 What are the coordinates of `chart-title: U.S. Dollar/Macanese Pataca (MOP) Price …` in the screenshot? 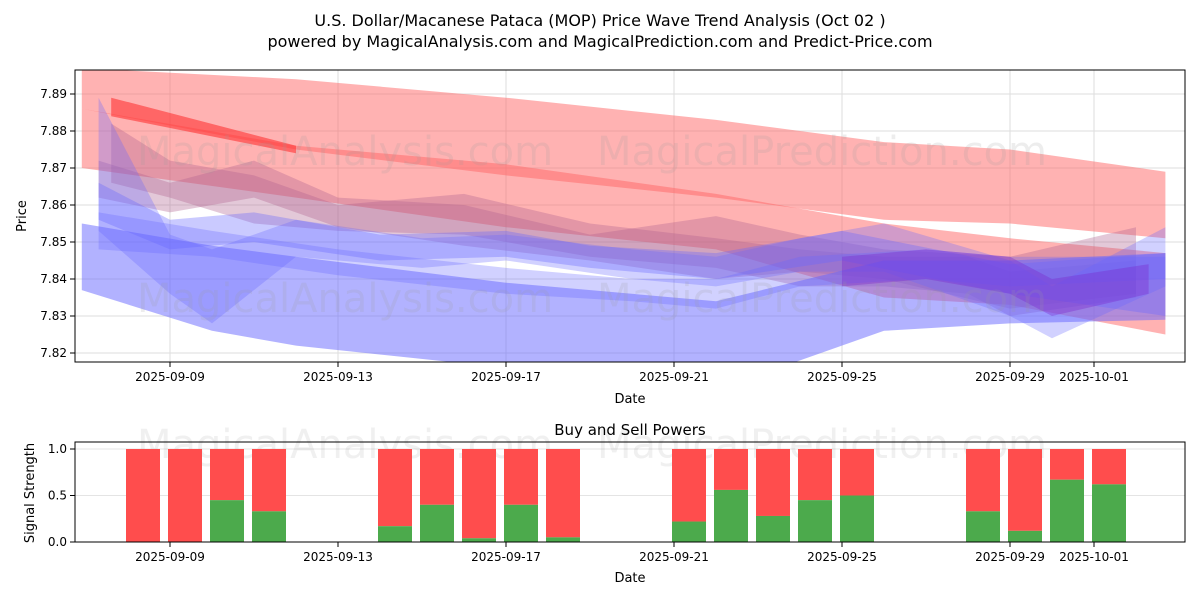 It's located at (599, 20).